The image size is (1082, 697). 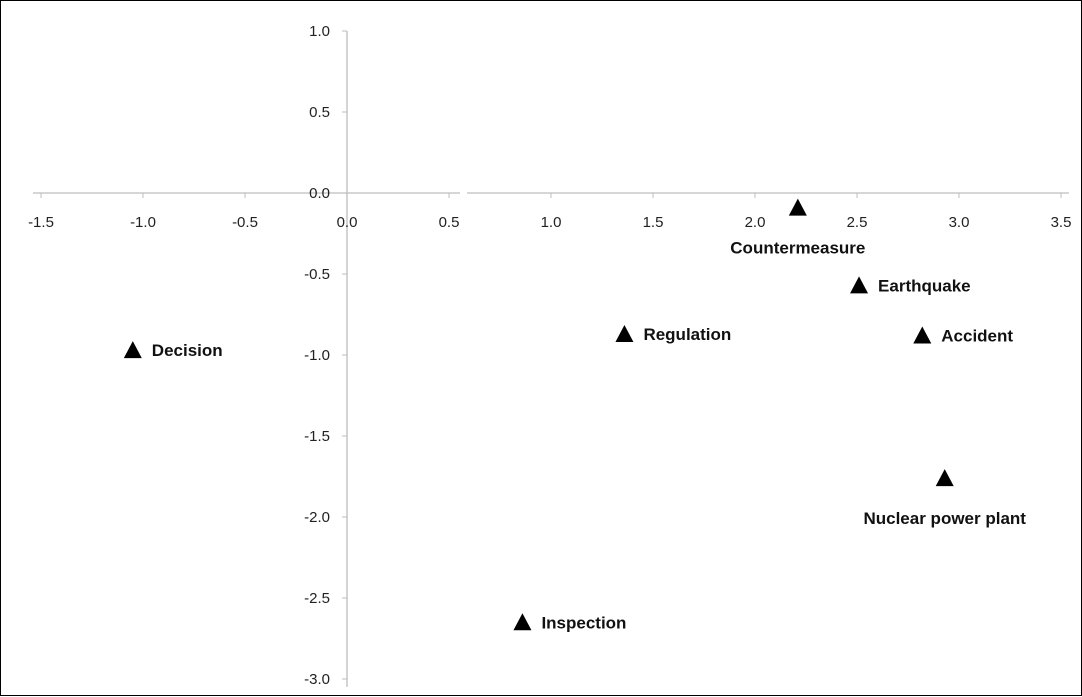 I want to click on y-tick-label: -3.0, so click(x=317, y=679).